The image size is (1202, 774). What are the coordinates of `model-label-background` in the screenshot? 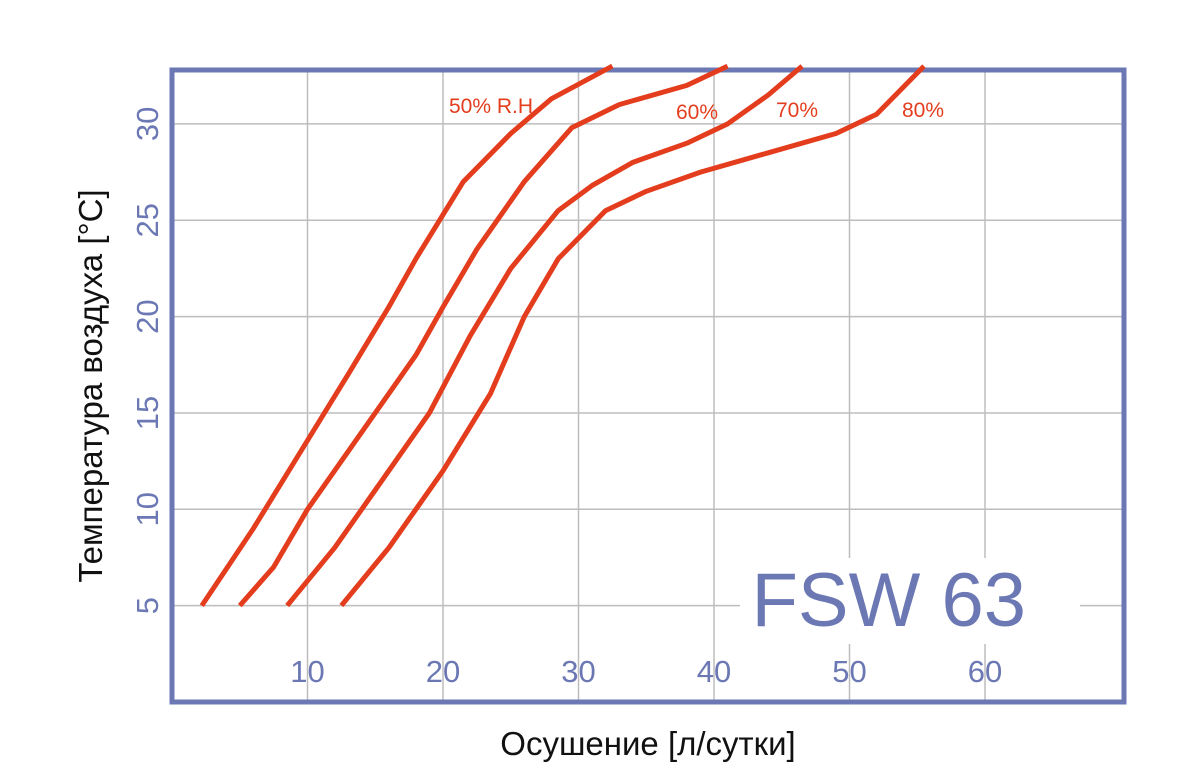 It's located at (910, 601).